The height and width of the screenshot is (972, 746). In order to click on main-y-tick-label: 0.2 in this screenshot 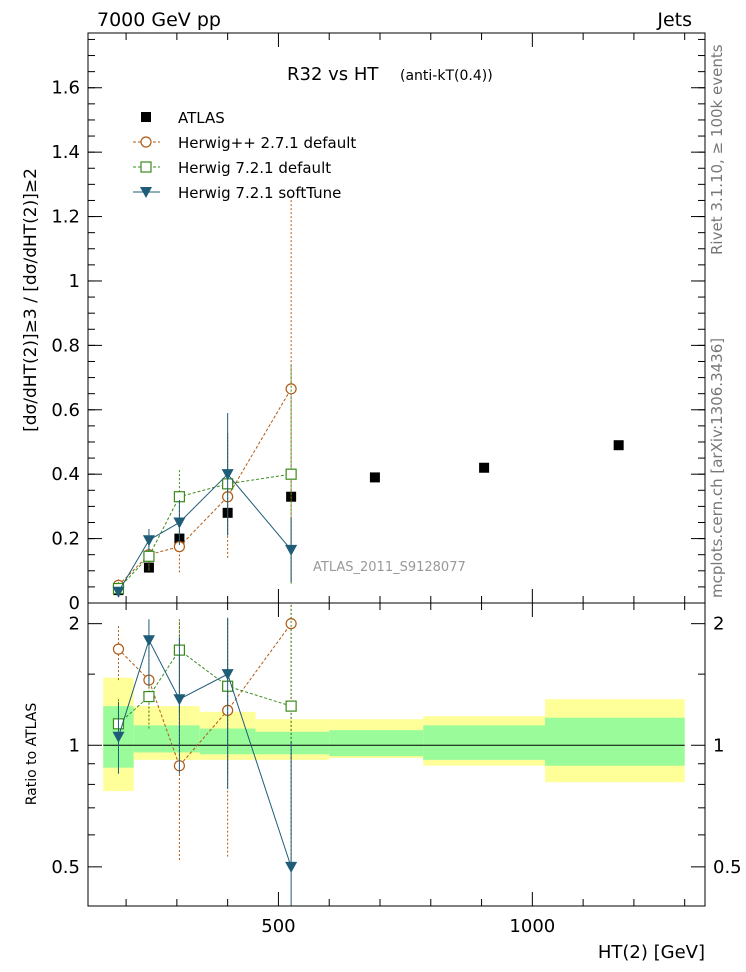, I will do `click(65, 539)`.